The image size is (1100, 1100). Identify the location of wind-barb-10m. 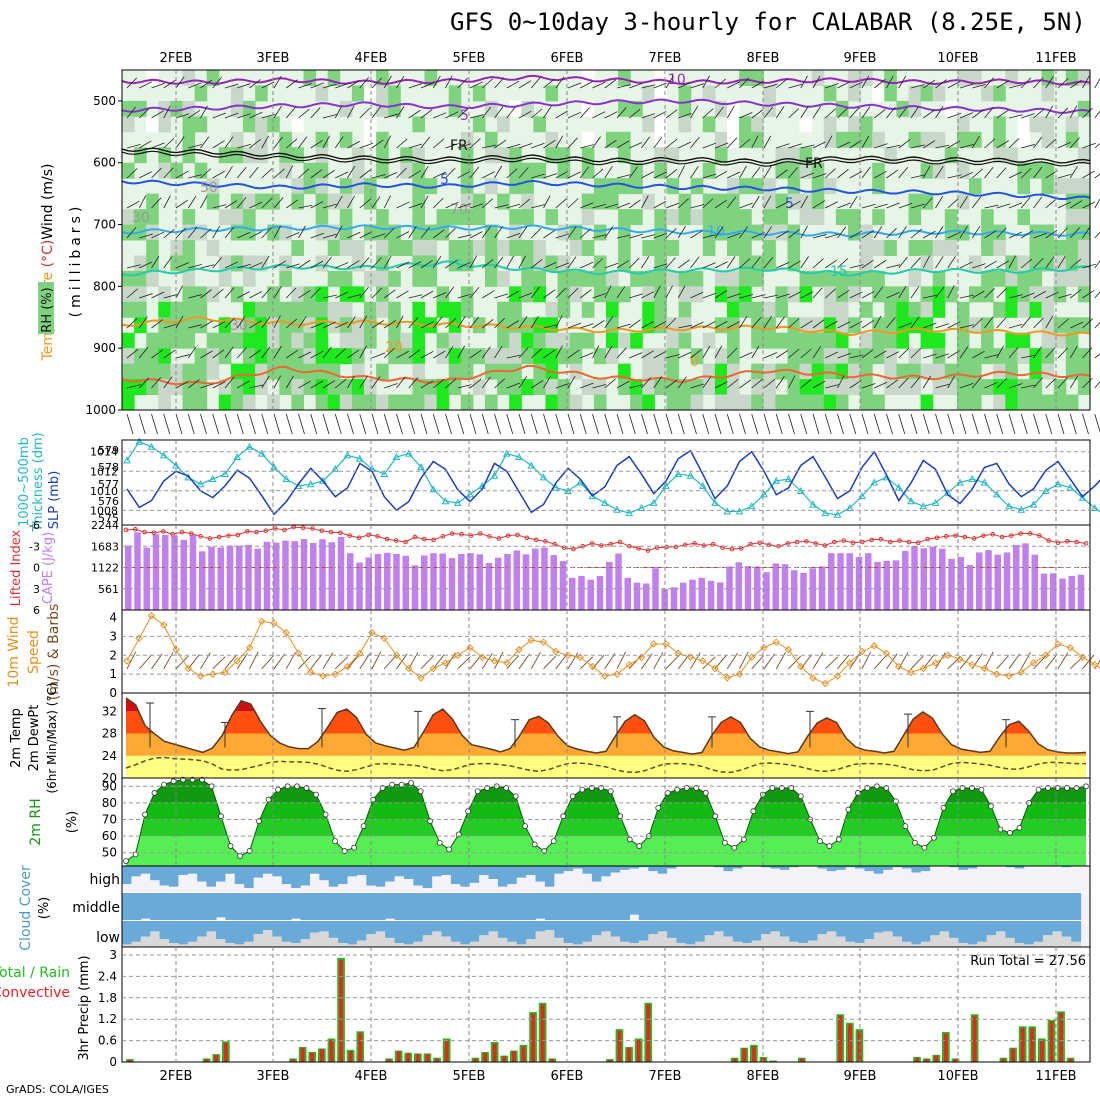
(365, 661).